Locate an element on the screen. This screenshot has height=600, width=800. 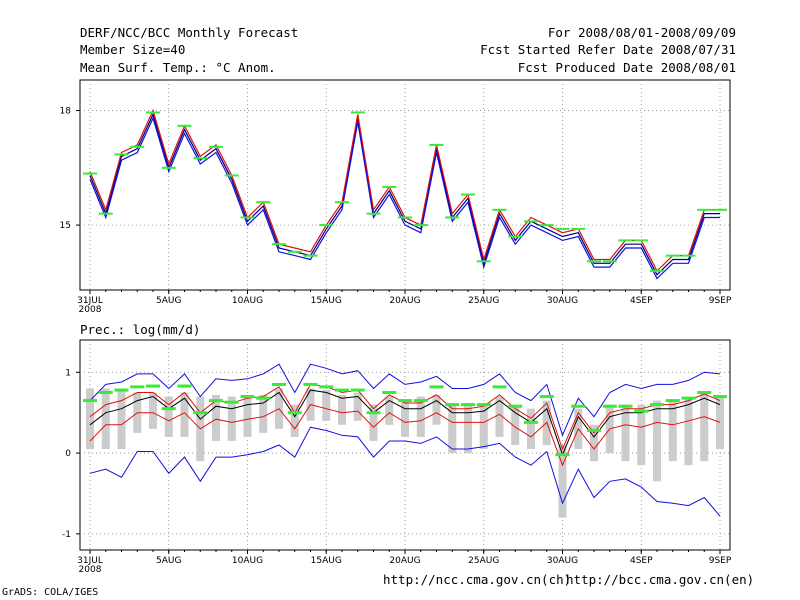
temp-tick-label: 31JUL is located at coordinates (90, 301).